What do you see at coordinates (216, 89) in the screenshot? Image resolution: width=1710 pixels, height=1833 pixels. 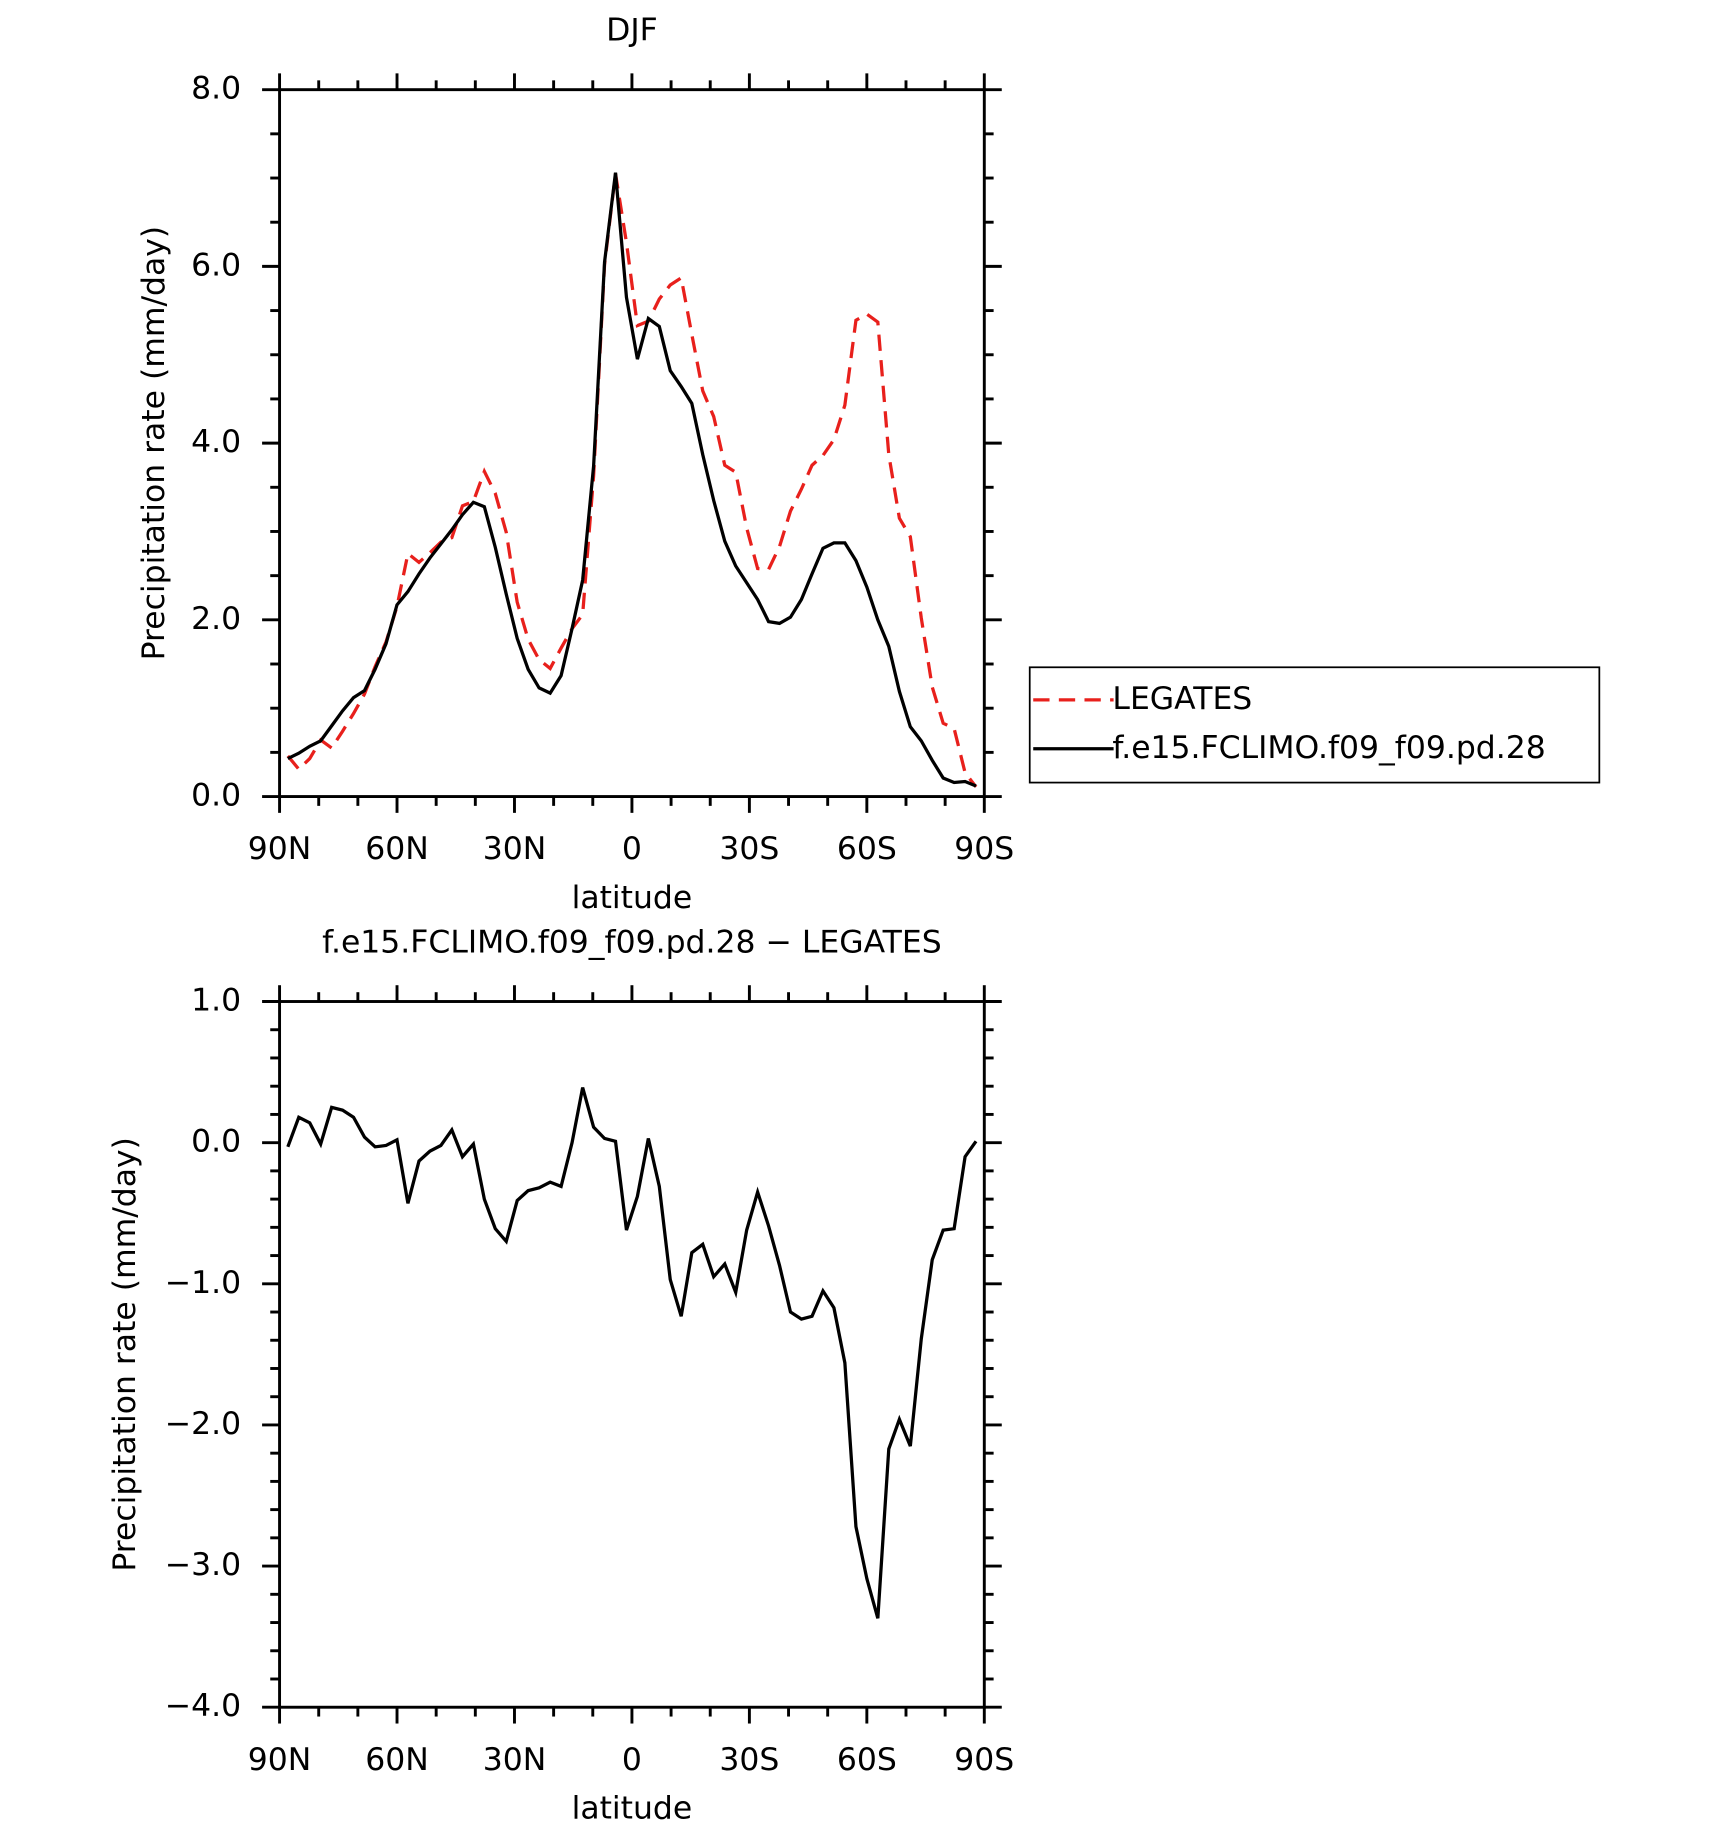 I see `y-tick-label: 8.0` at bounding box center [216, 89].